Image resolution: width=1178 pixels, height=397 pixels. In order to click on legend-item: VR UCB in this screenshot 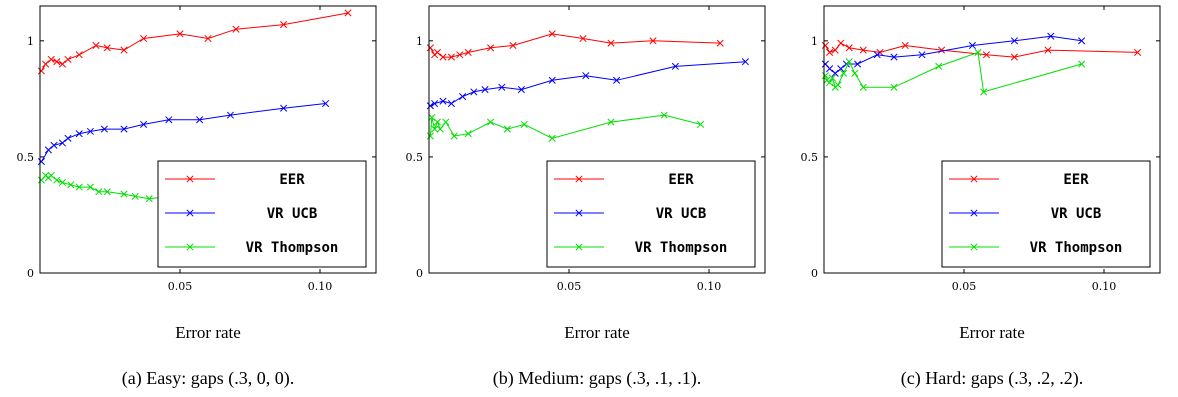, I will do `click(1025, 214)`.